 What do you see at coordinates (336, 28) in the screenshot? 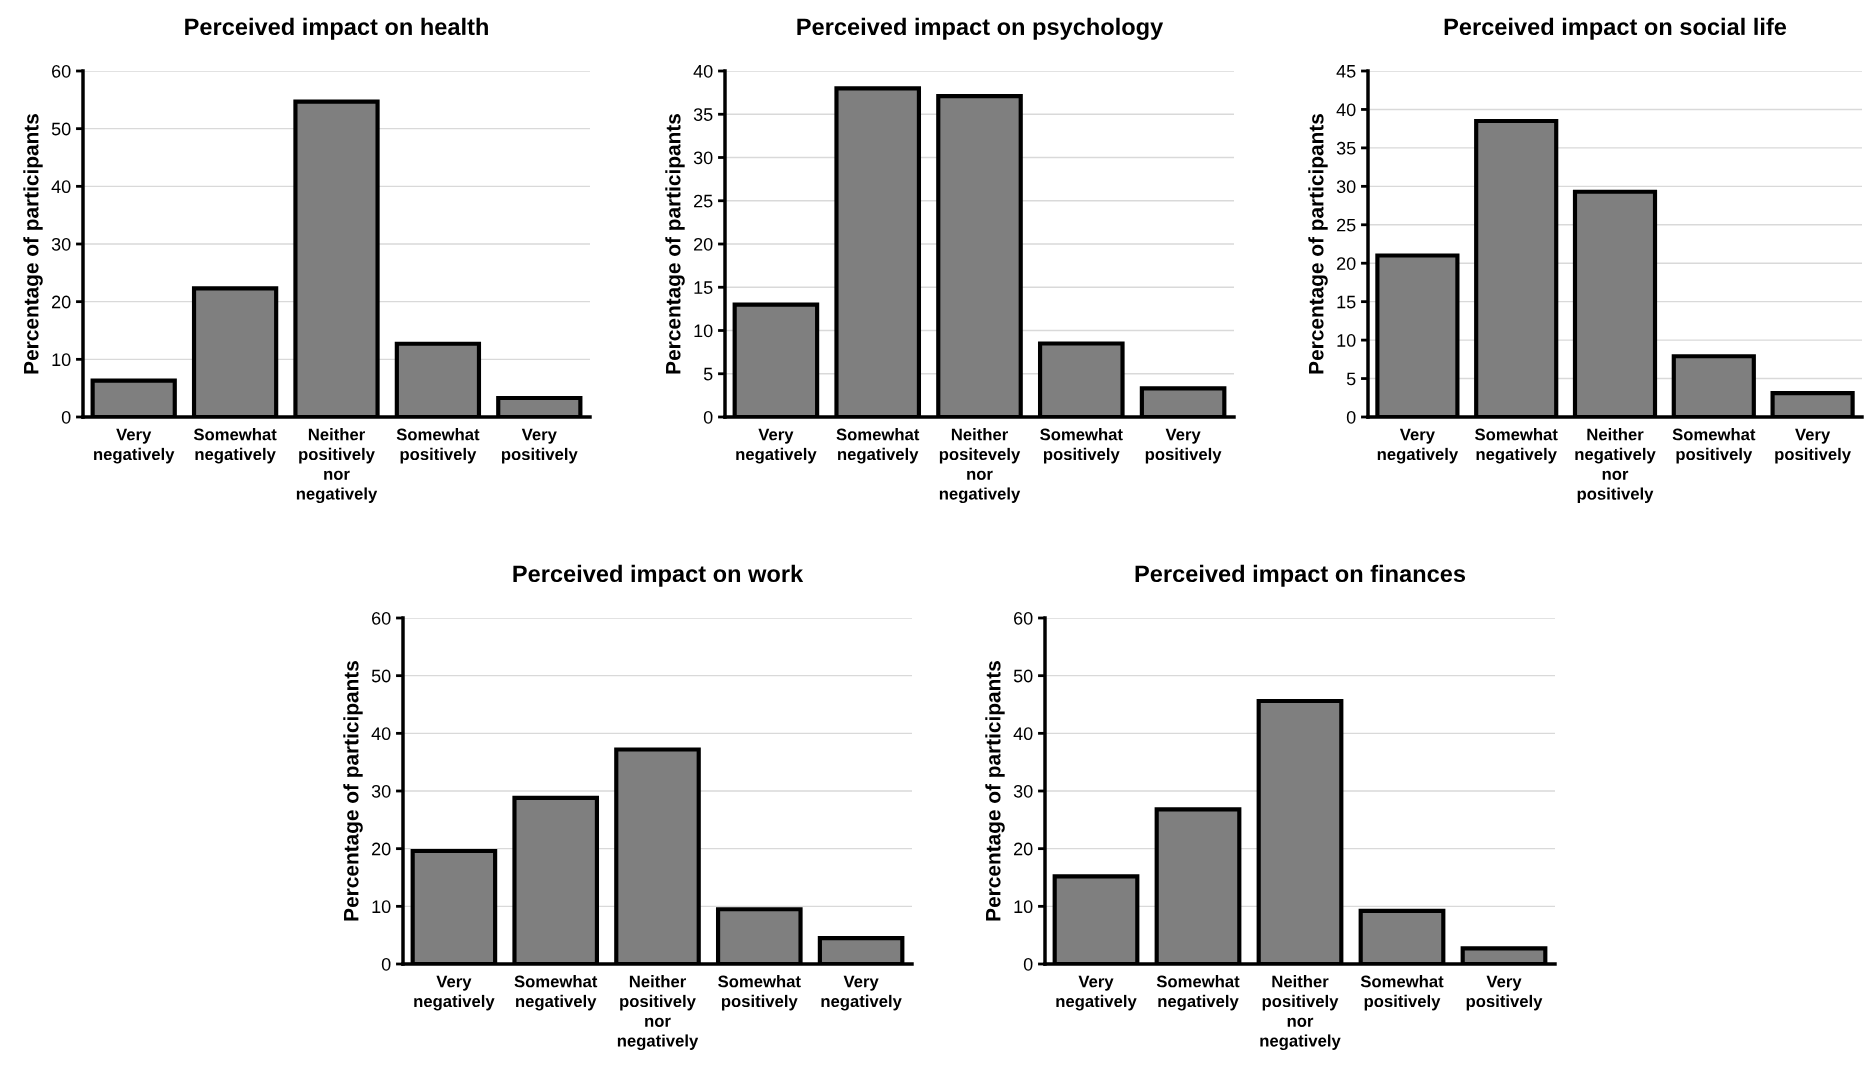
I see `chart-title: Perceived impact on health` at bounding box center [336, 28].